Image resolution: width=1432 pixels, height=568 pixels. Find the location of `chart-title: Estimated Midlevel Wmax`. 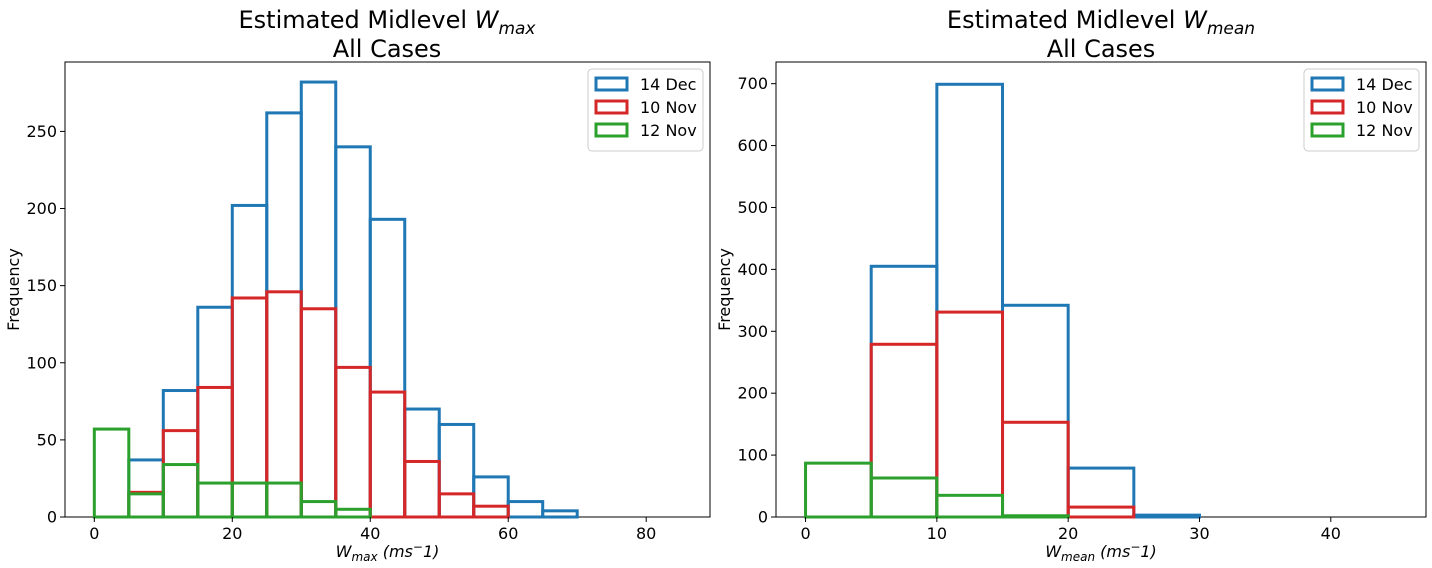

chart-title: Estimated Midlevel Wmax is located at coordinates (388, 22).